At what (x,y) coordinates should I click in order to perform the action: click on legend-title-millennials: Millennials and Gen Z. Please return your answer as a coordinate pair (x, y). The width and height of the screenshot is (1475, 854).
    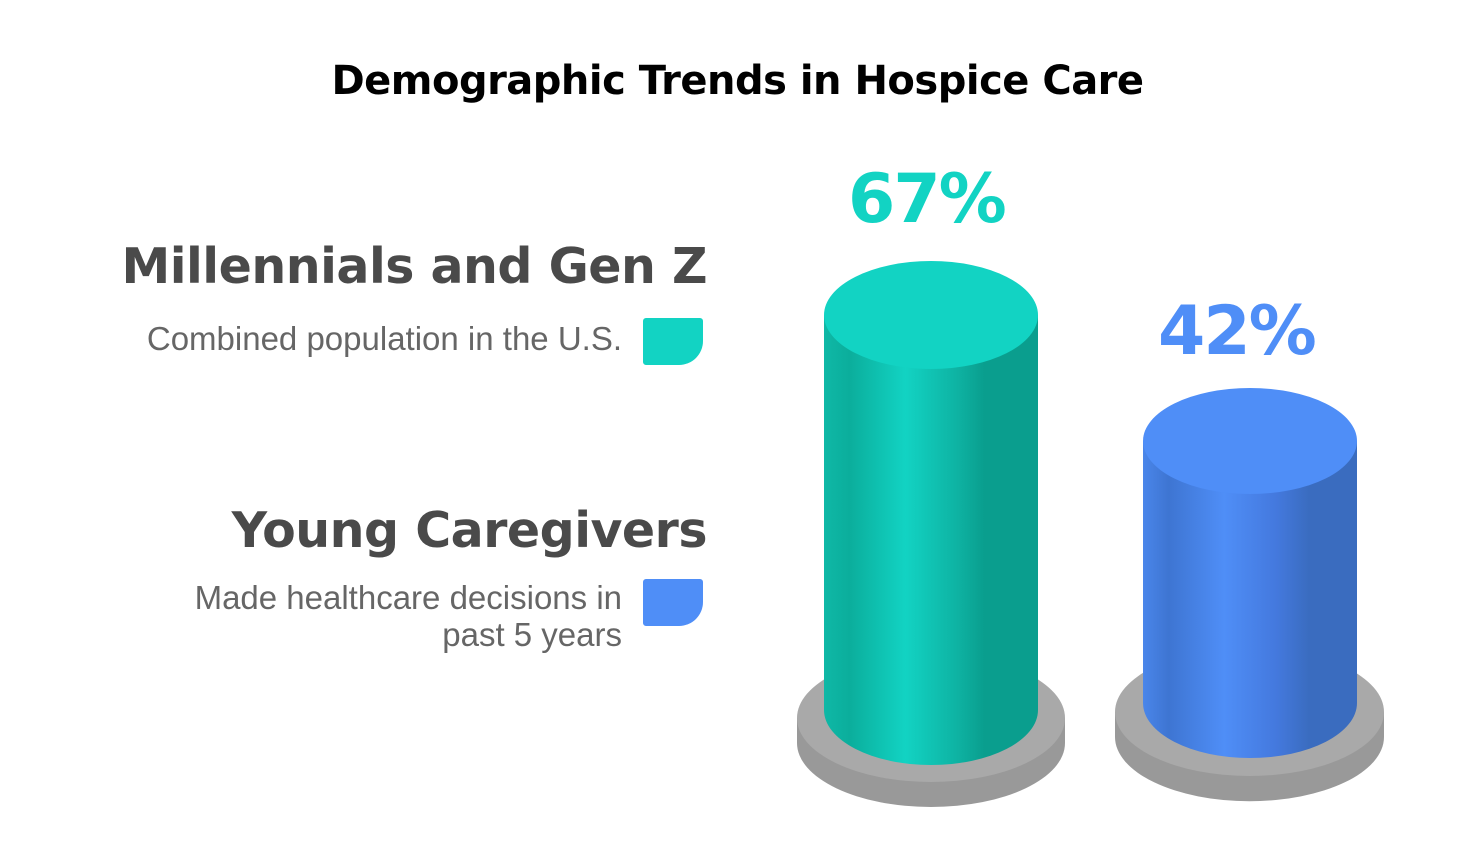
    Looking at the image, I should click on (414, 266).